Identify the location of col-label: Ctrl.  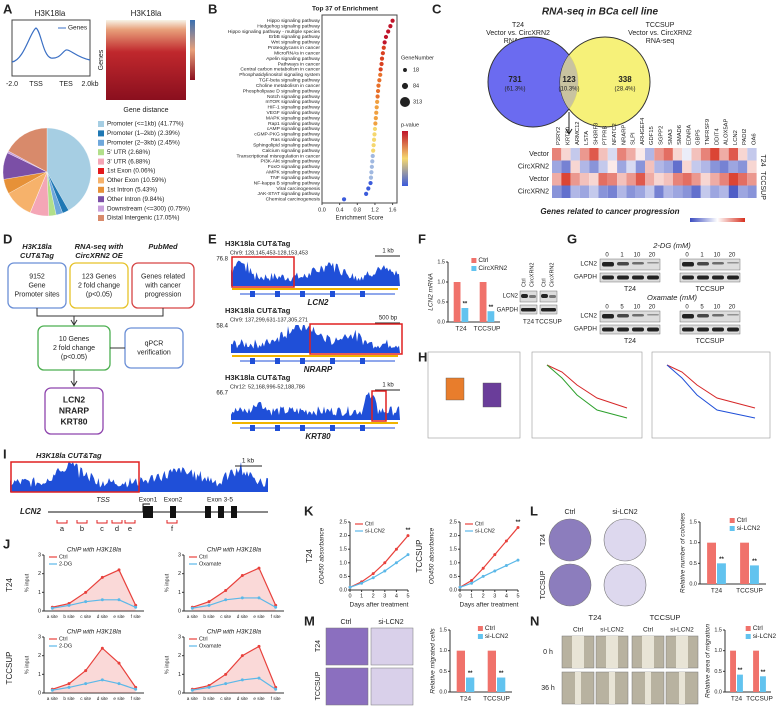
(578, 630).